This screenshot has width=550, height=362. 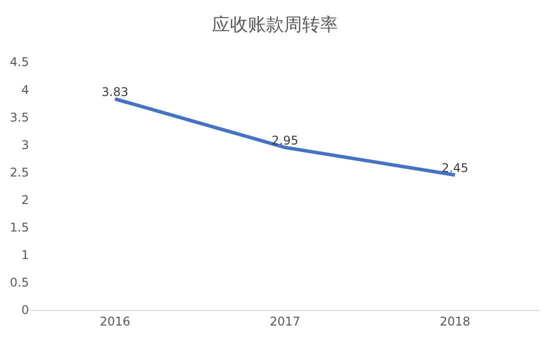 I want to click on y-tick-label: 3, so click(x=25, y=145).